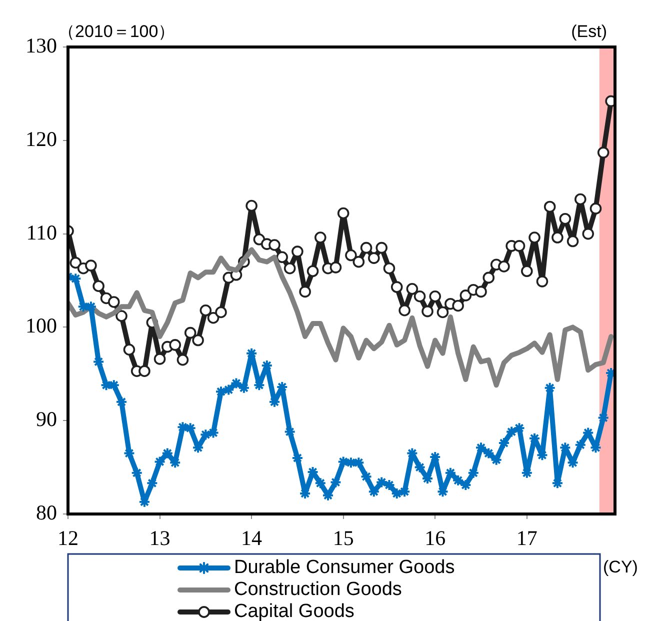 The image size is (646, 621). What do you see at coordinates (159, 538) in the screenshot?
I see `x-tick-label: 13` at bounding box center [159, 538].